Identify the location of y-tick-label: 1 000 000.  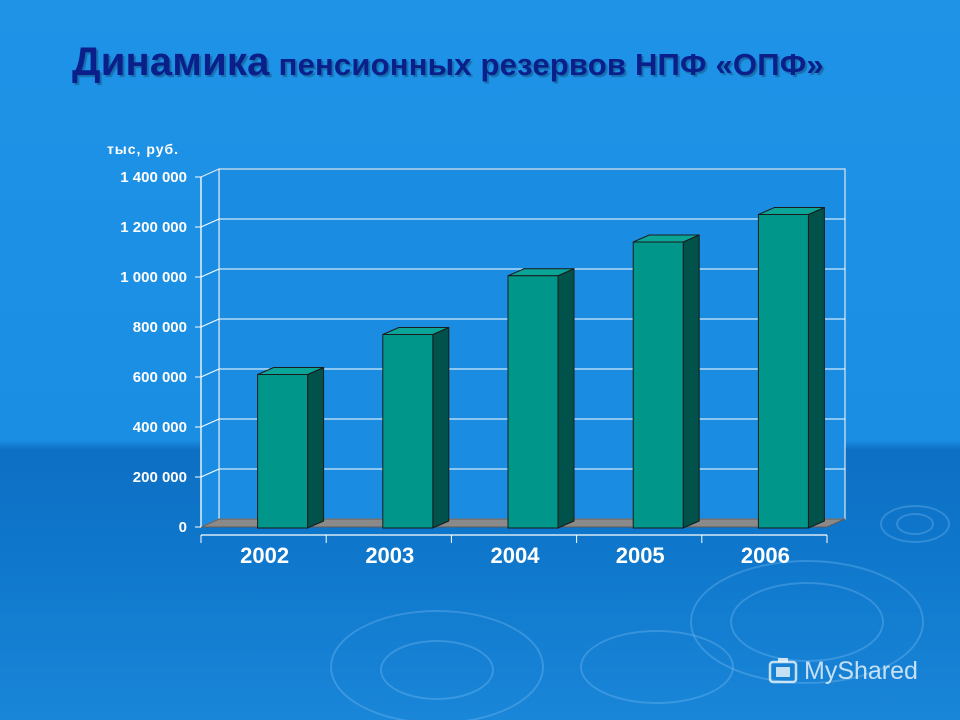
(153, 277).